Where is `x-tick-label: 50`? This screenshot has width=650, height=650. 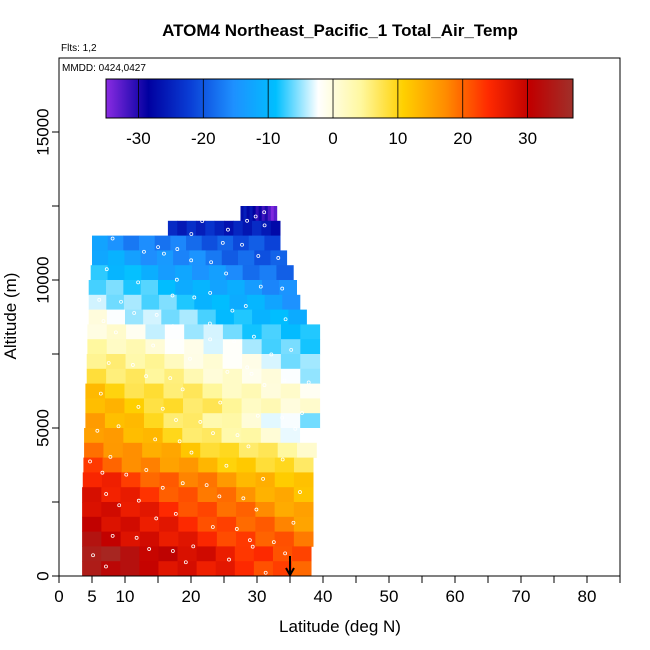 x-tick-label: 50 is located at coordinates (389, 596).